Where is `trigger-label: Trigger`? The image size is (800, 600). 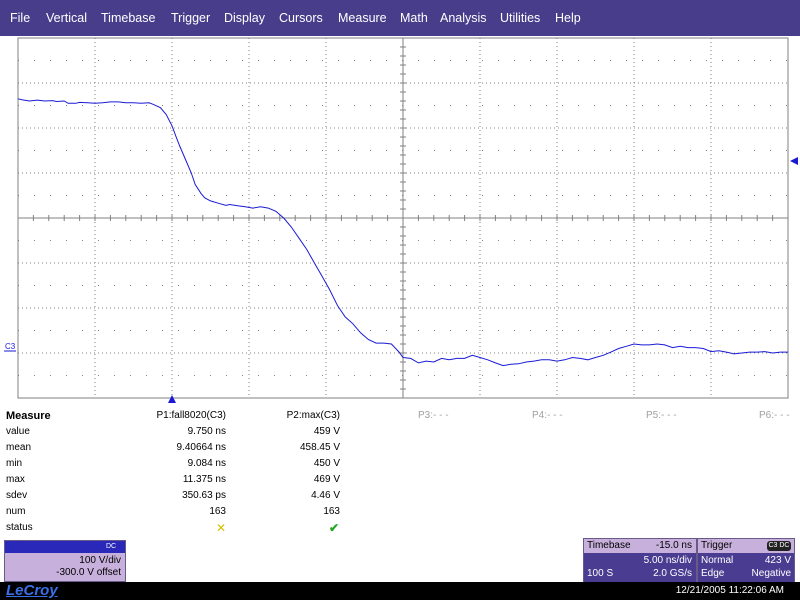 trigger-label: Trigger is located at coordinates (717, 545).